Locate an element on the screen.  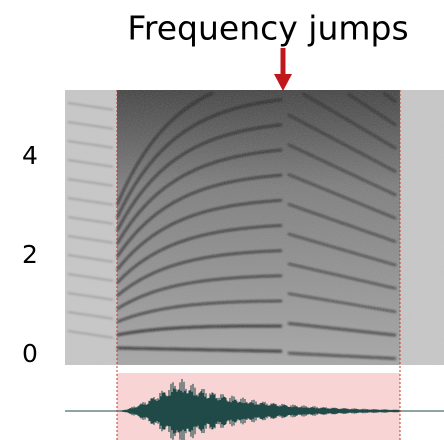
waveform is located at coordinates (259, 409).